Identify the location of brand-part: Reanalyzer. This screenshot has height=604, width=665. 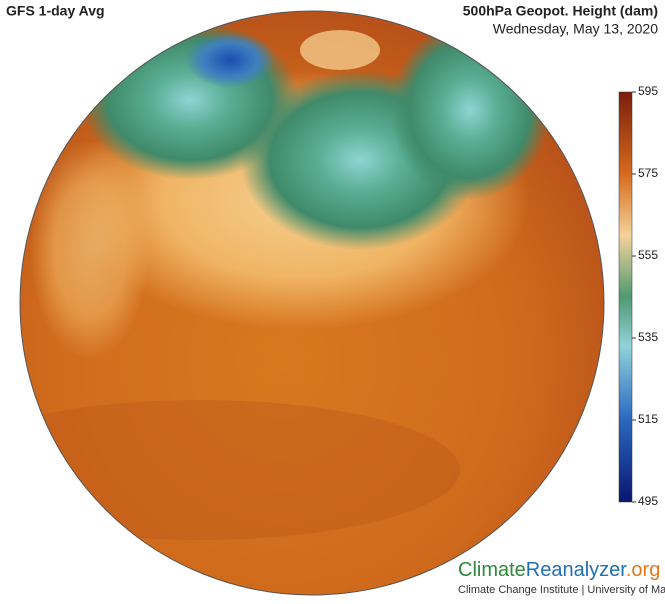
(577, 570).